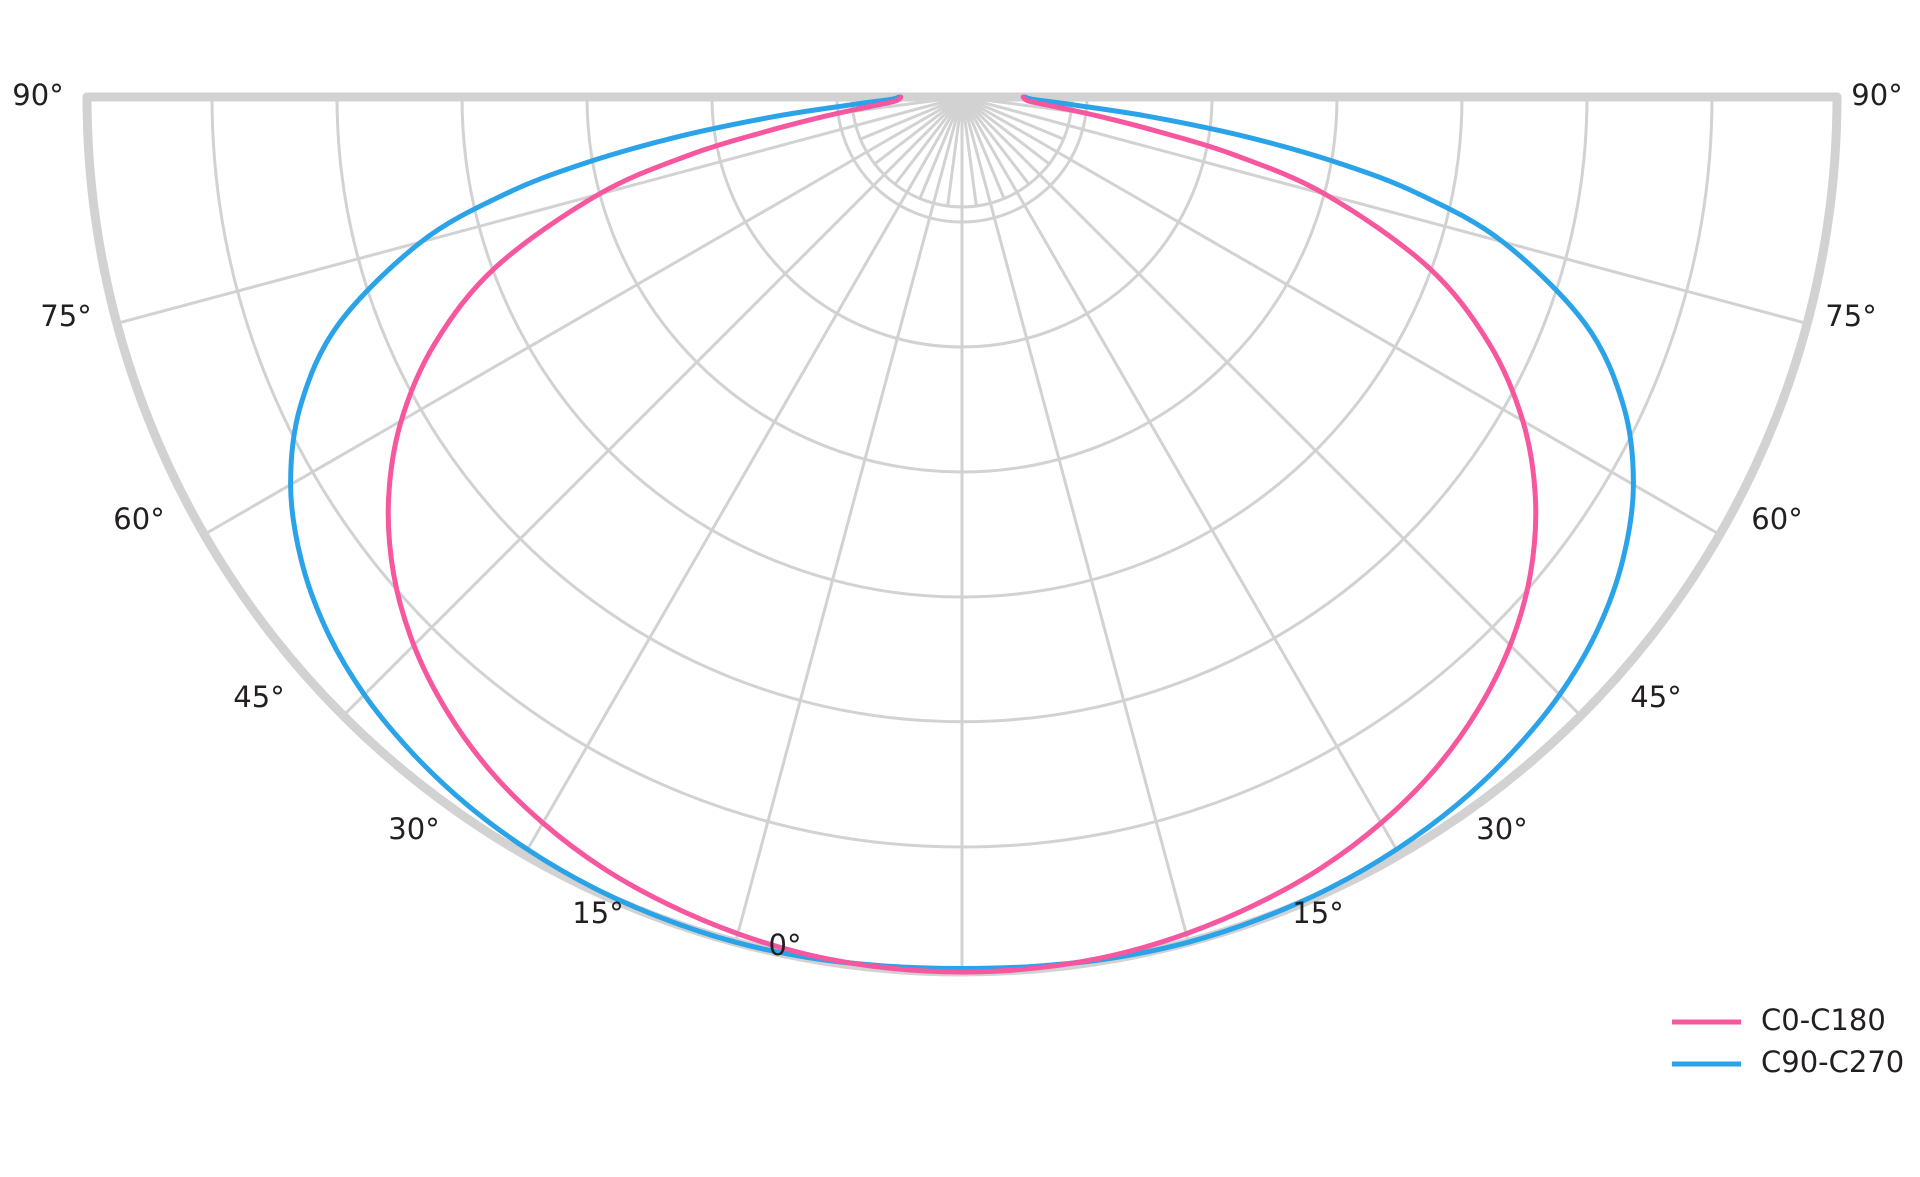  Describe the element at coordinates (1832, 1062) in the screenshot. I see `legend-label-c90-c270: C90-C270` at that location.